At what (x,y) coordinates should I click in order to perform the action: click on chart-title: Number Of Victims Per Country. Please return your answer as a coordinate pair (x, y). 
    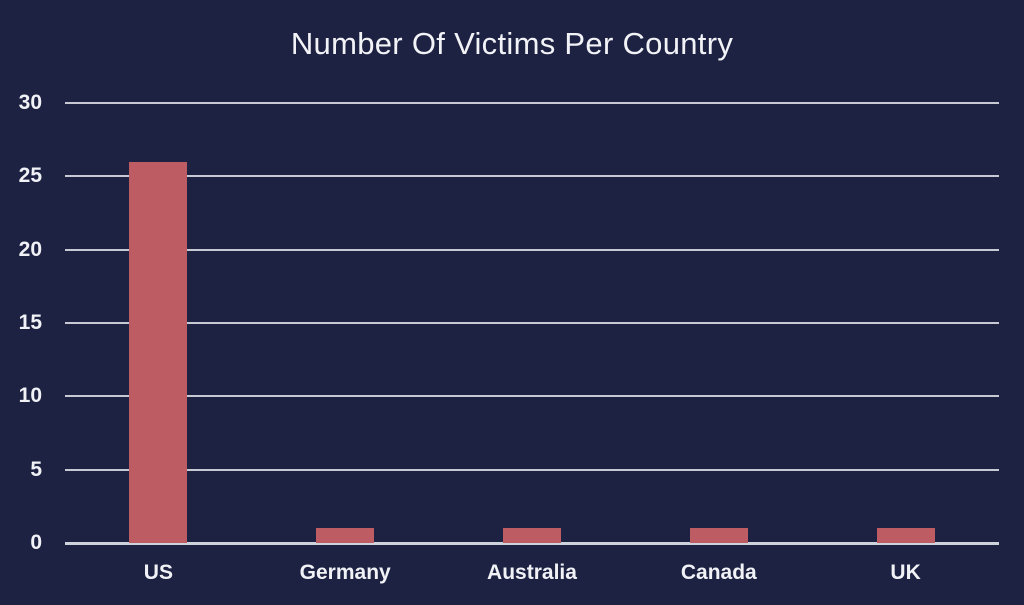
    Looking at the image, I should click on (512, 43).